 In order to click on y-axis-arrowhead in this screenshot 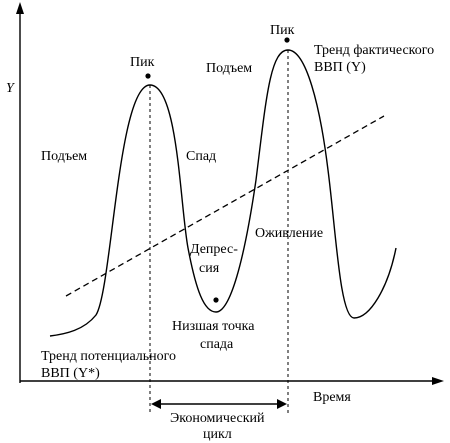, I will do `click(20, 8)`.